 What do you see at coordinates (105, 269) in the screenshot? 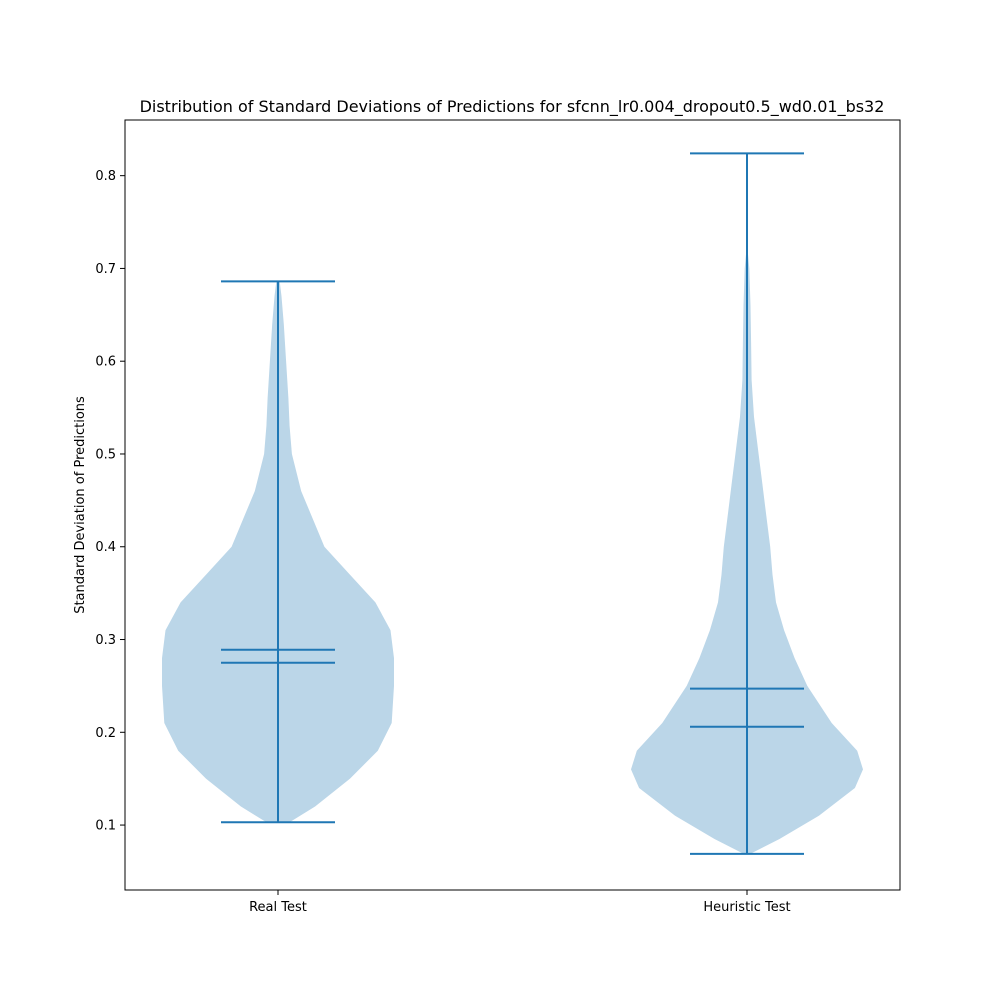
I see `y-tick-label: 0.7` at bounding box center [105, 269].